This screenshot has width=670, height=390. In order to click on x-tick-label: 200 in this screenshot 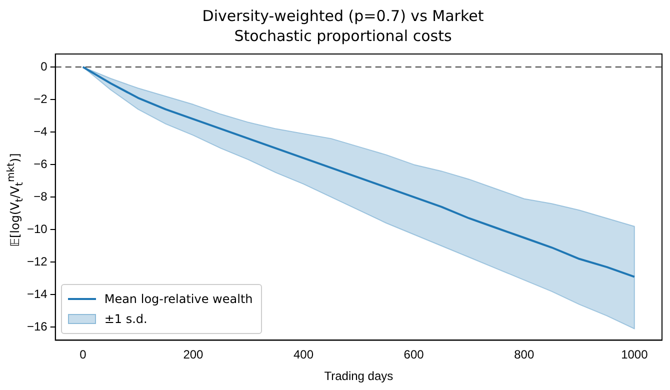, I will do `click(193, 355)`.